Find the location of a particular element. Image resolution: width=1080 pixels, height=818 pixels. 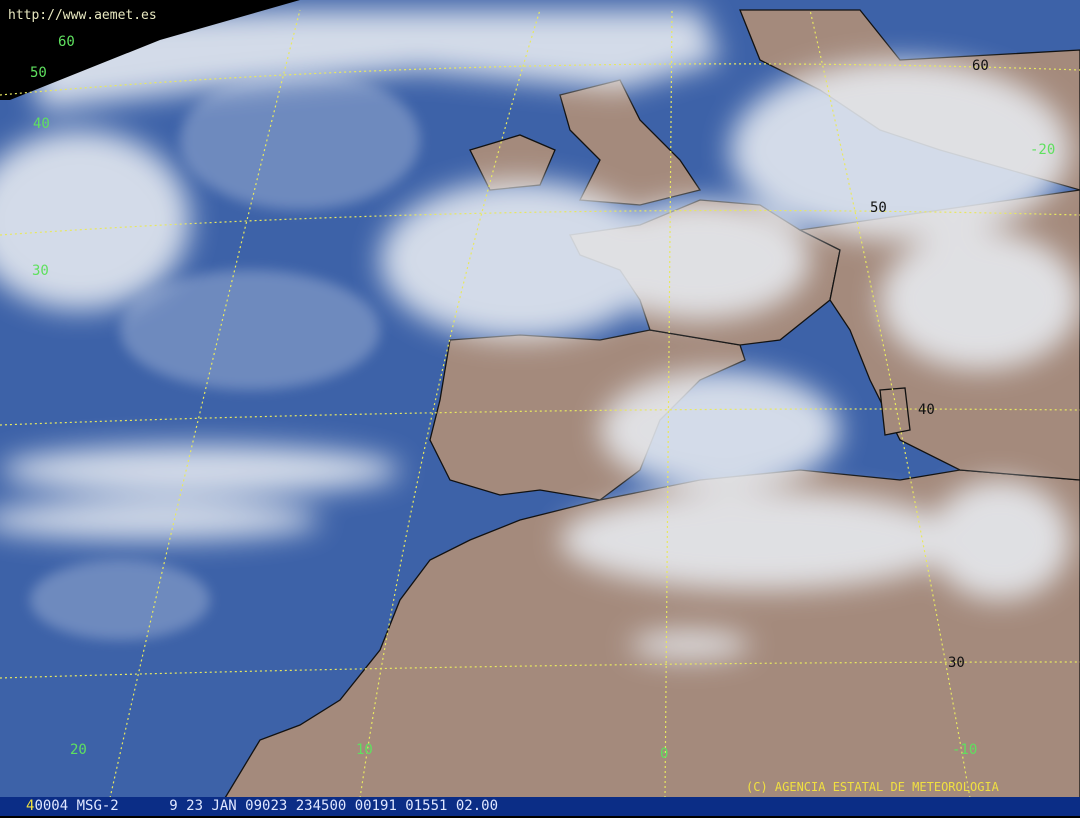

copyright-notice: (C) AGENCIA ESTATAL DE METEOROLOGIA is located at coordinates (872, 787).